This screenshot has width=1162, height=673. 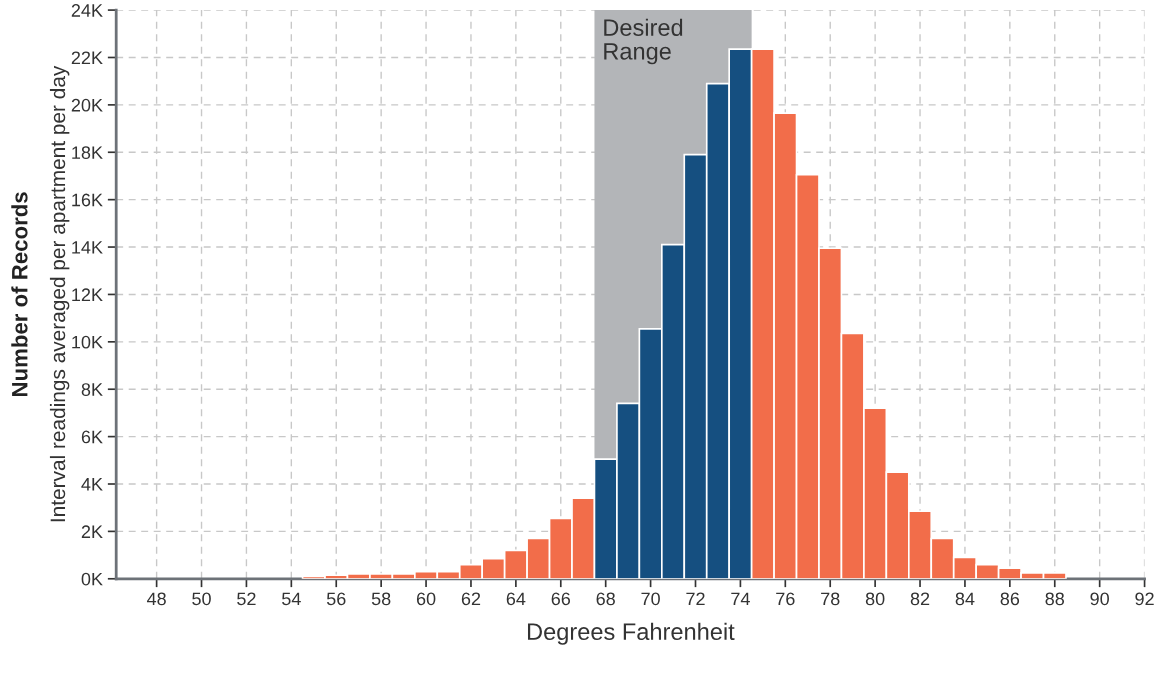 I want to click on x-tick-label: 48, so click(x=156, y=599).